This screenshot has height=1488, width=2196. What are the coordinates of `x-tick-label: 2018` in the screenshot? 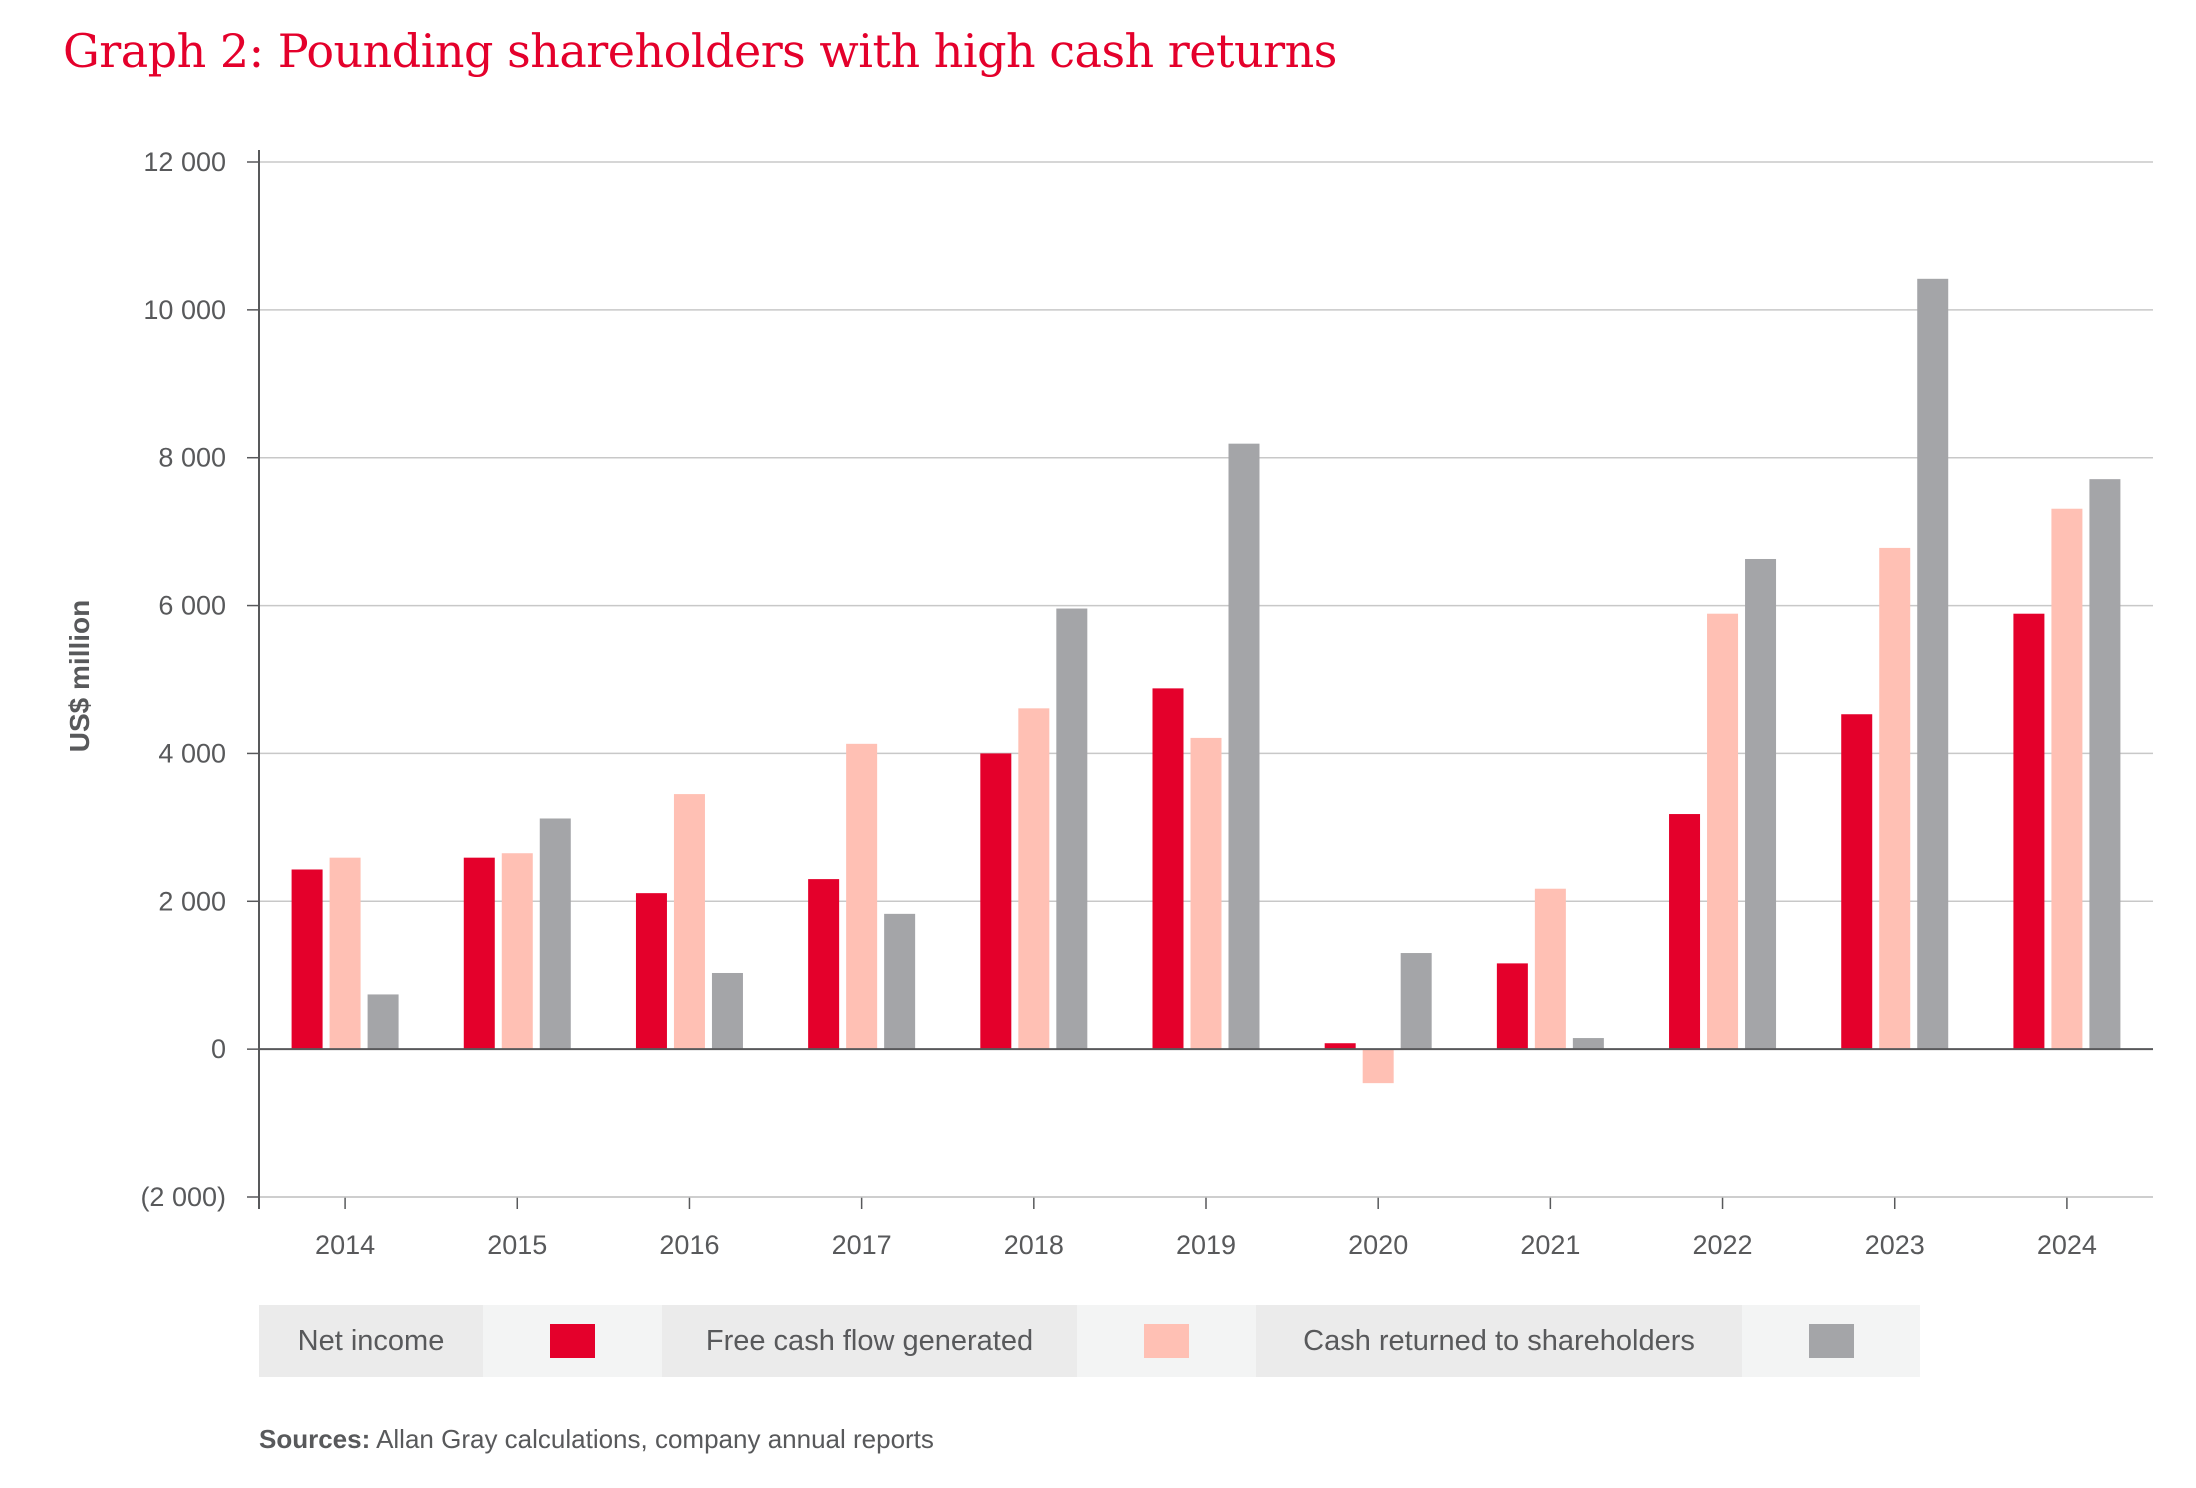 It's located at (1034, 1245).